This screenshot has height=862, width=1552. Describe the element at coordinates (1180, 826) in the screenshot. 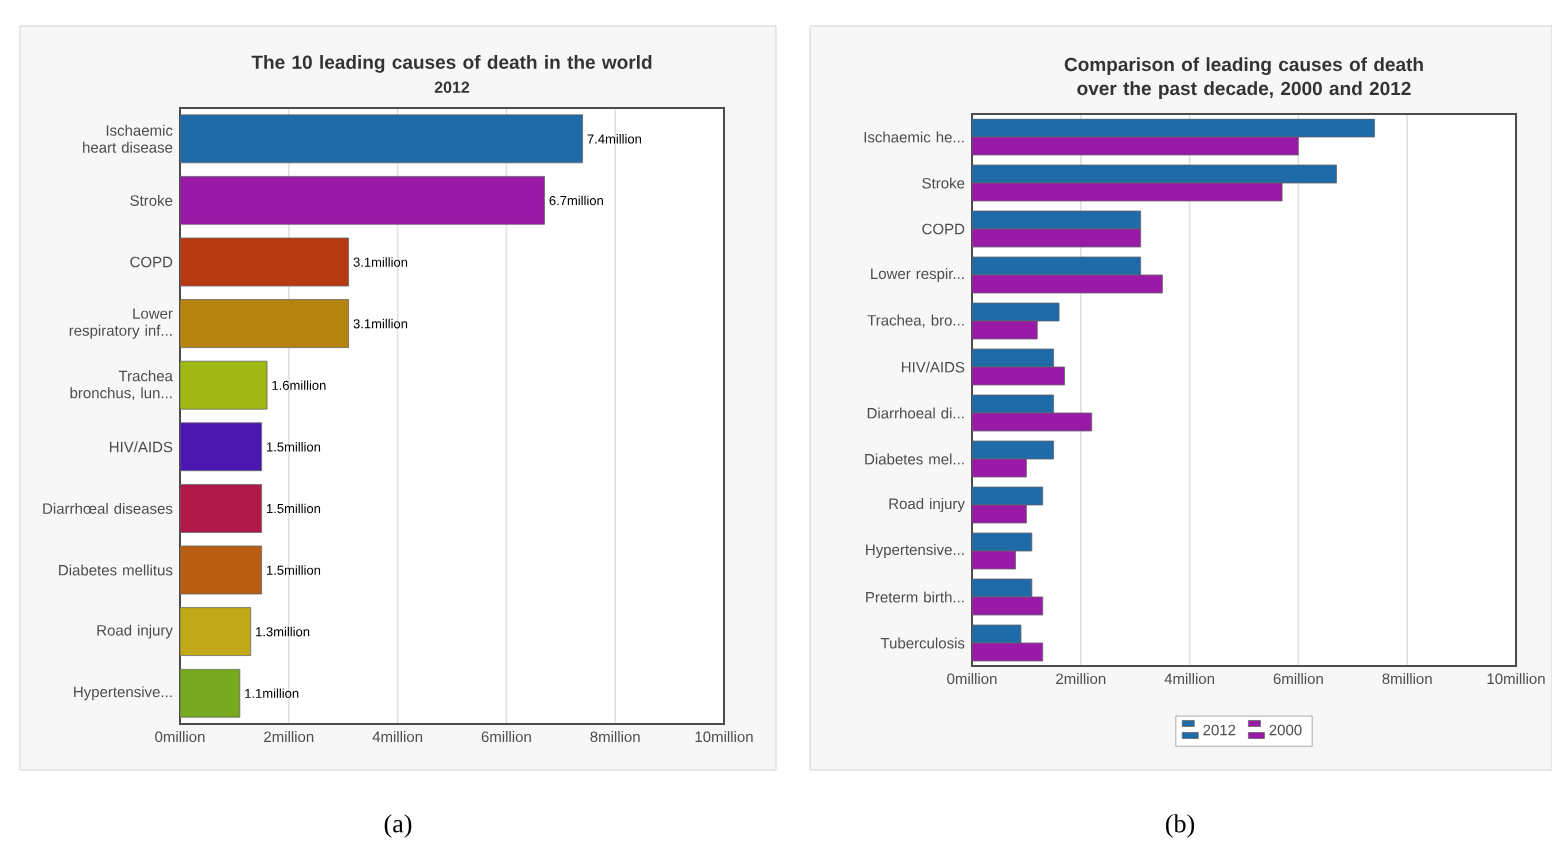

I see `text: (b)` at that location.